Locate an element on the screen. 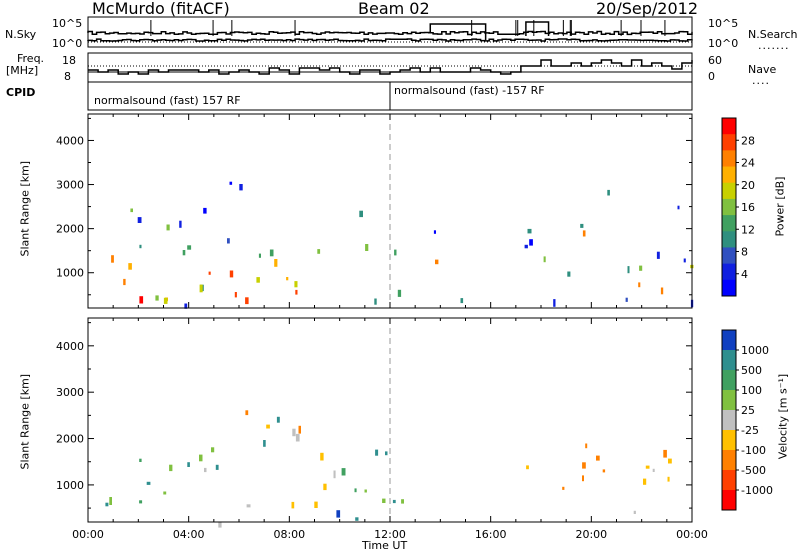  power-colorbar-tick-label: 24 is located at coordinates (748, 163).